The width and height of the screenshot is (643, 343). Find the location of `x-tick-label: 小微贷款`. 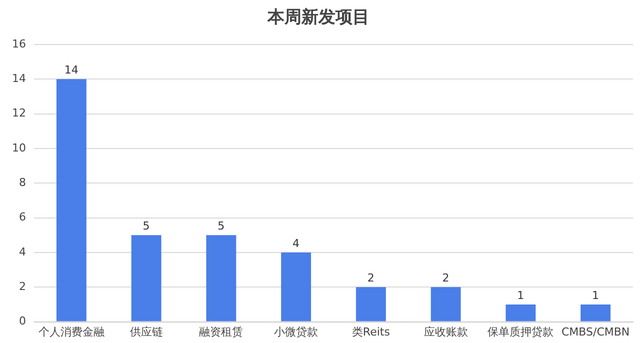

x-tick-label: 小微贷款 is located at coordinates (296, 331).